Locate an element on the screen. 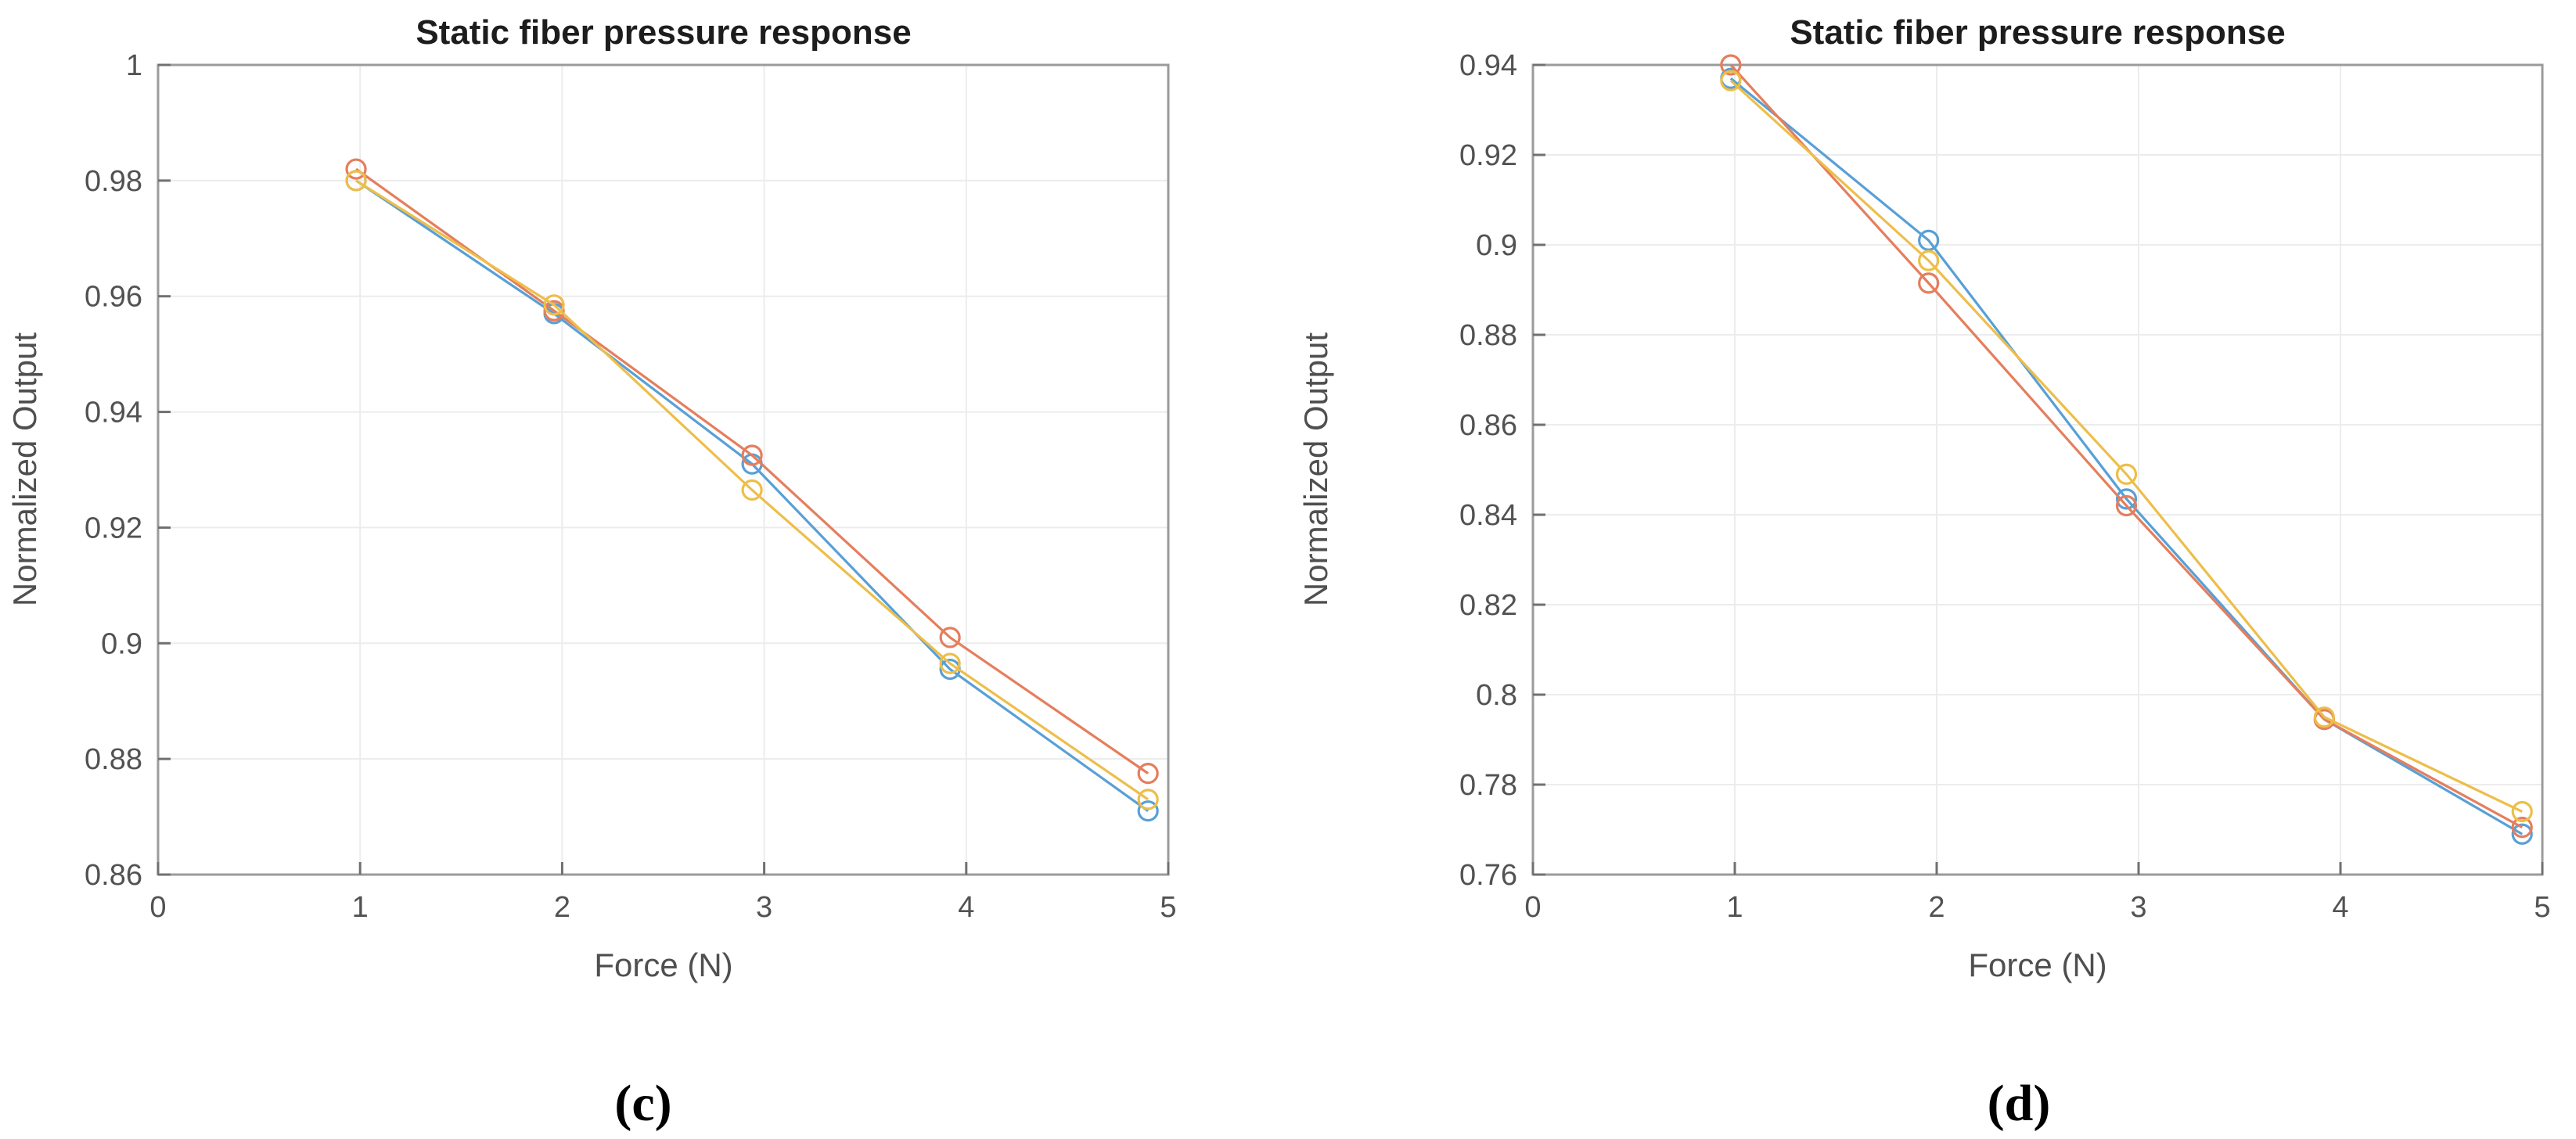  y-tick-label: 1 is located at coordinates (134, 65).